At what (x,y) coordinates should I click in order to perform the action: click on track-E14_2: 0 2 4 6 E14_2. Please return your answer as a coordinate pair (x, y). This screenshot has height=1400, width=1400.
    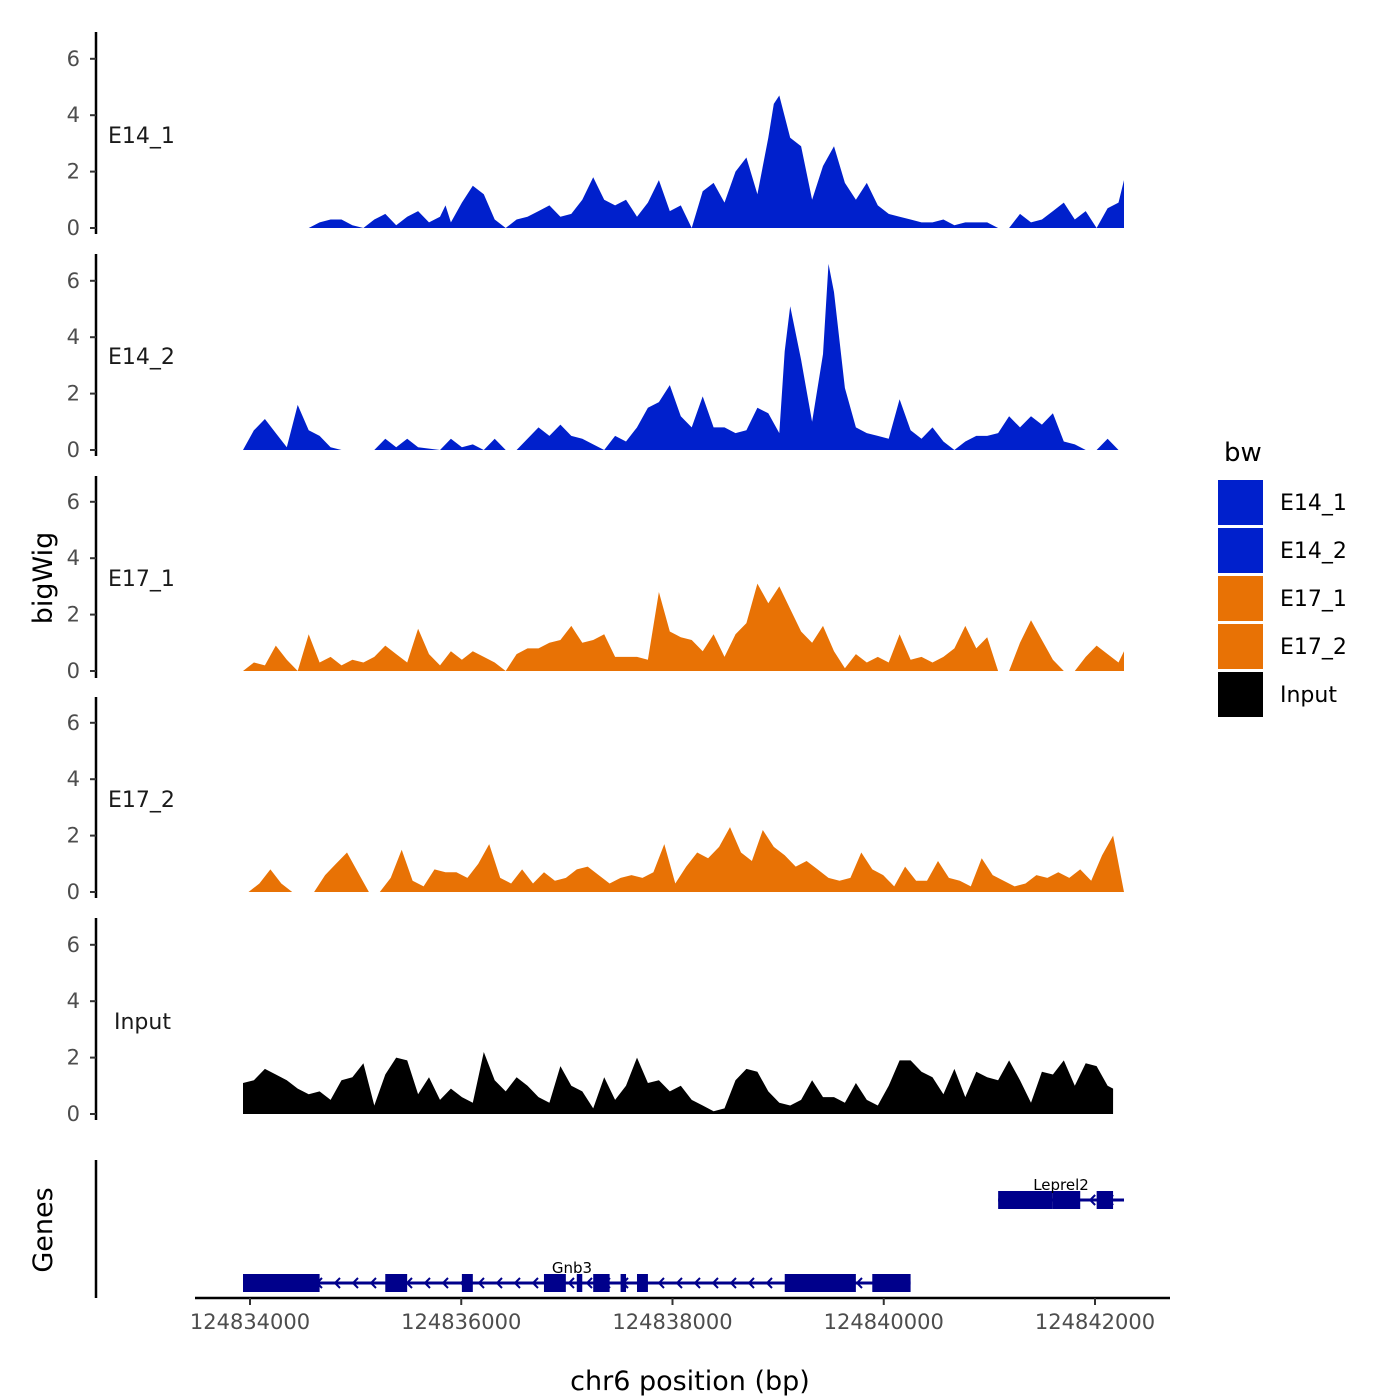
    Looking at the image, I should click on (595, 358).